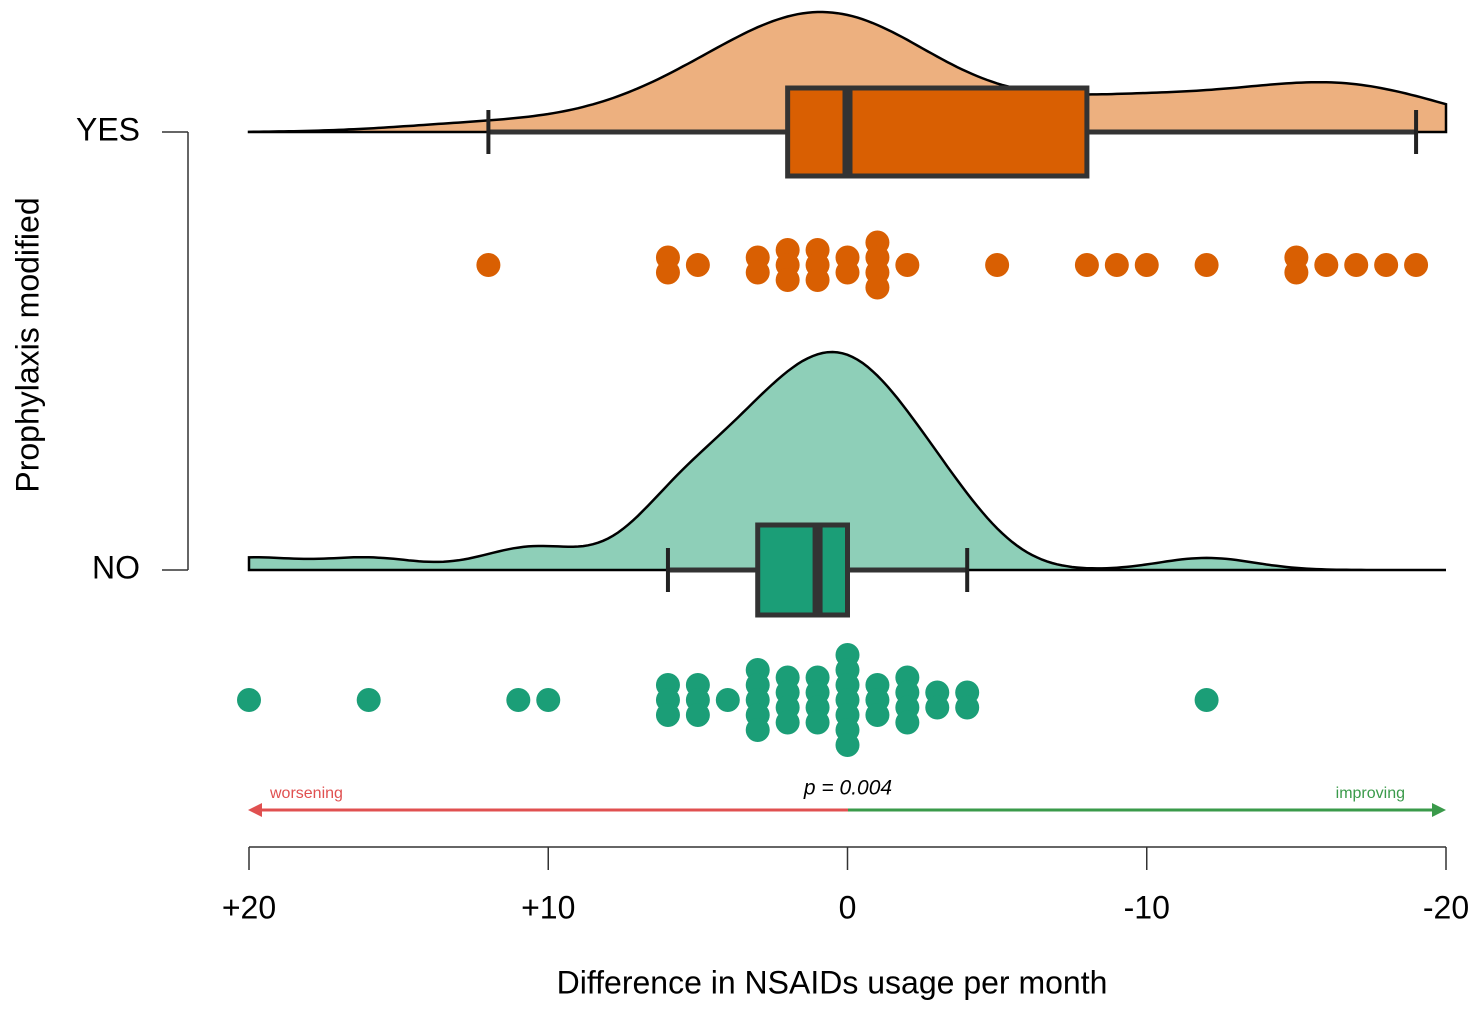 Image resolution: width=1477 pixels, height=1017 pixels. I want to click on x-tick-label: -10, so click(1147, 907).